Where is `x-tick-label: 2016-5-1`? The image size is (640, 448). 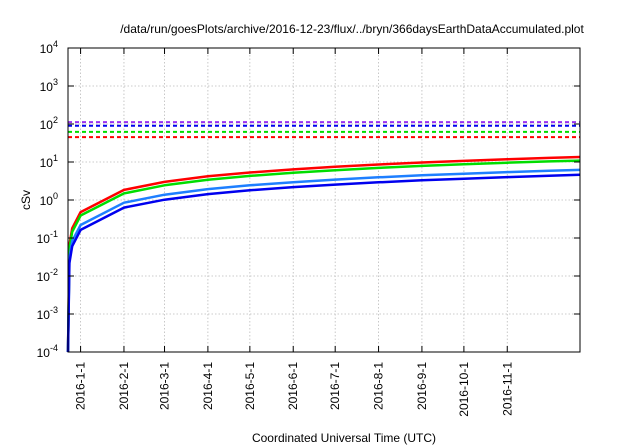 x-tick-label: 2016-5-1 is located at coordinates (250, 386).